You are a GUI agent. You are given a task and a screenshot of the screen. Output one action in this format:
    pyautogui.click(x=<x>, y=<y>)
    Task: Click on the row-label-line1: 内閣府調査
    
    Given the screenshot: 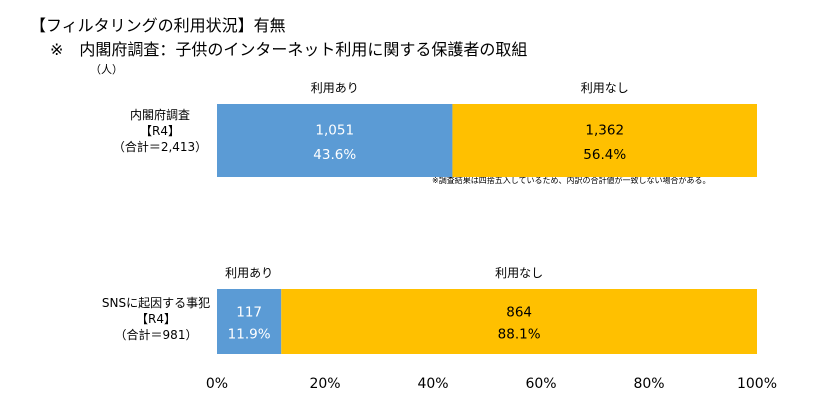 What is the action you would take?
    pyautogui.click(x=159, y=115)
    